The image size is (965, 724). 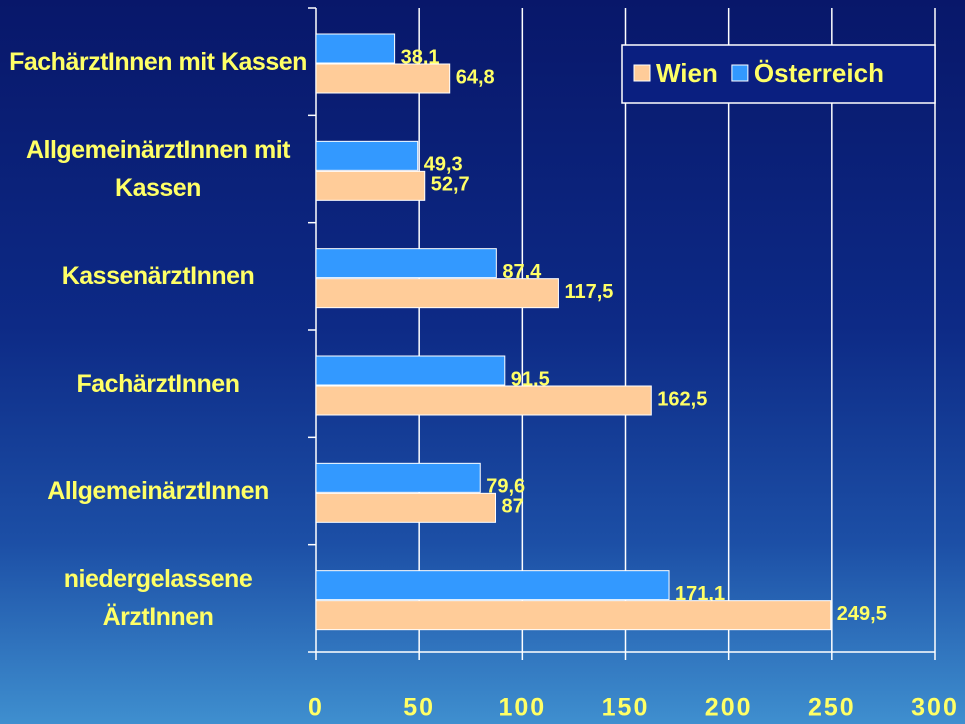 I want to click on x-tick-label: 150, so click(x=626, y=708).